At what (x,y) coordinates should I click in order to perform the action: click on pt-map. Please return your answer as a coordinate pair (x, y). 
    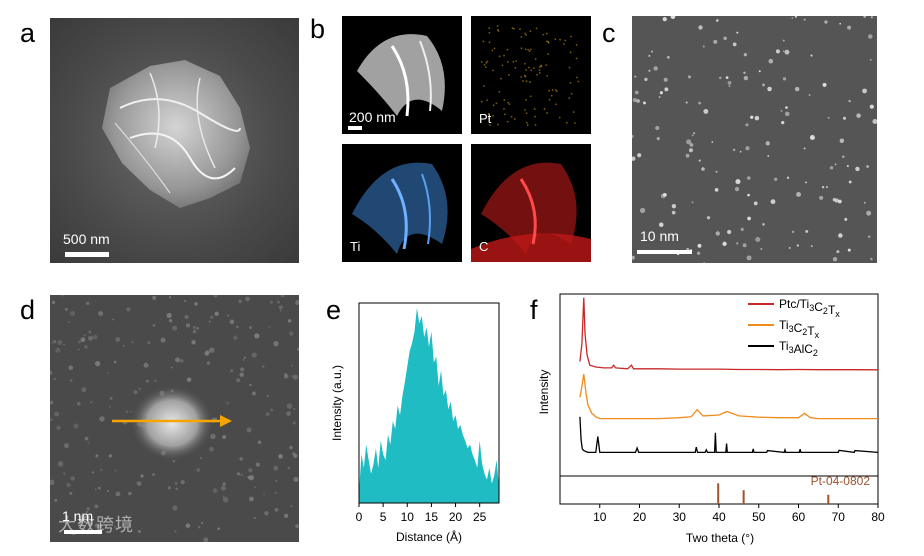
    Looking at the image, I should click on (530, 75).